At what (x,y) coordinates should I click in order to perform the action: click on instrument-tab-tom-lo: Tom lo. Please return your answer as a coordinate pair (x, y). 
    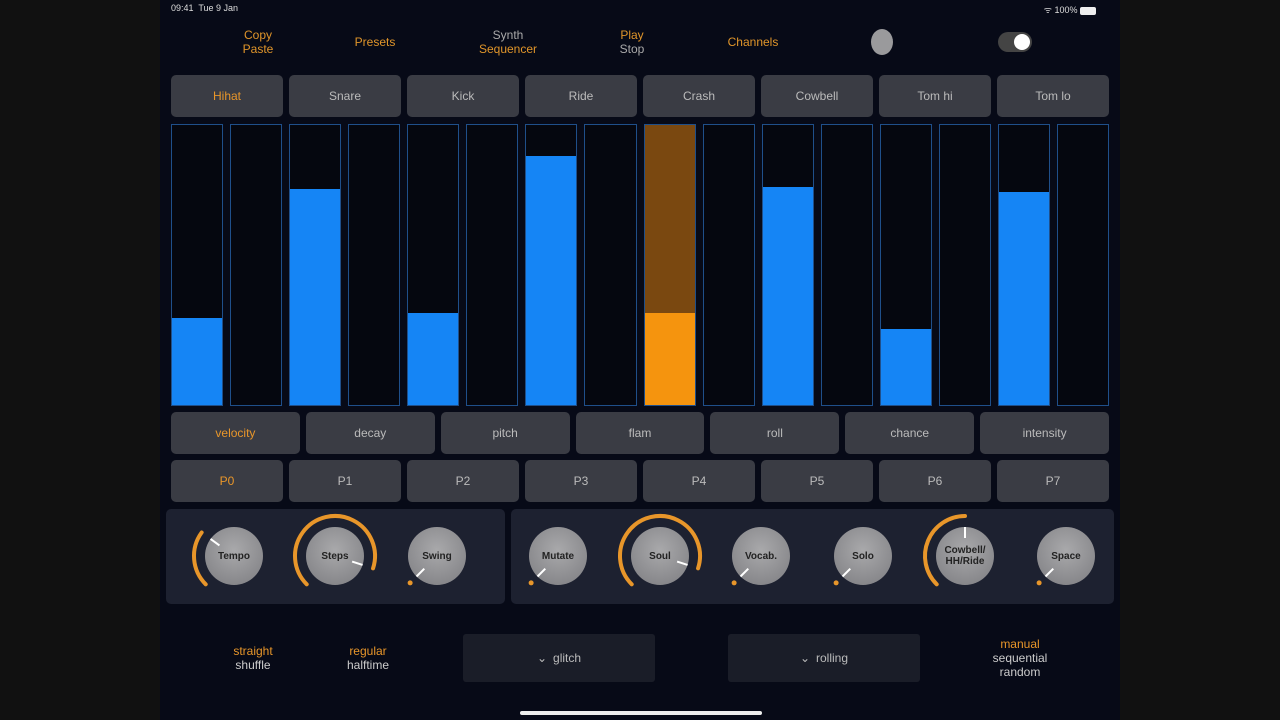
    Looking at the image, I should click on (1053, 96).